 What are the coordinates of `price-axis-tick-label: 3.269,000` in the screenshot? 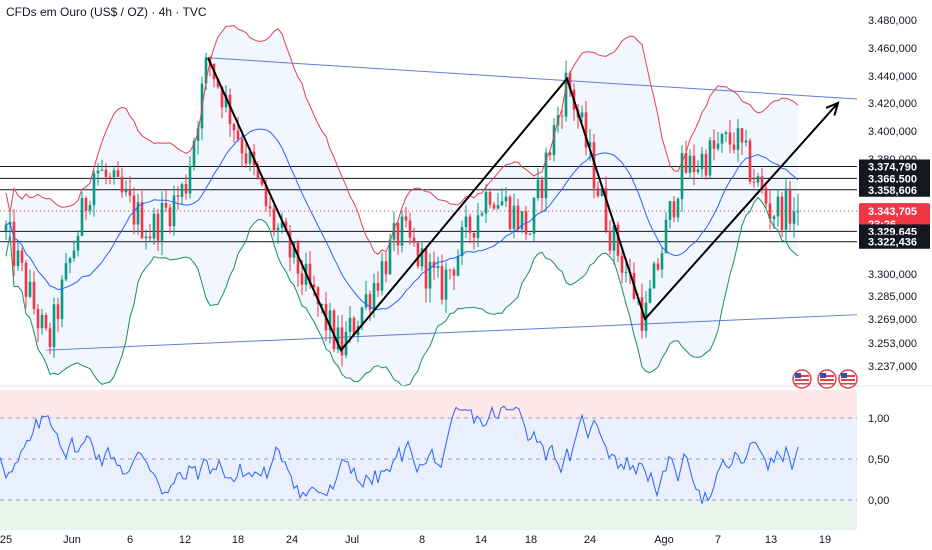 It's located at (892, 320).